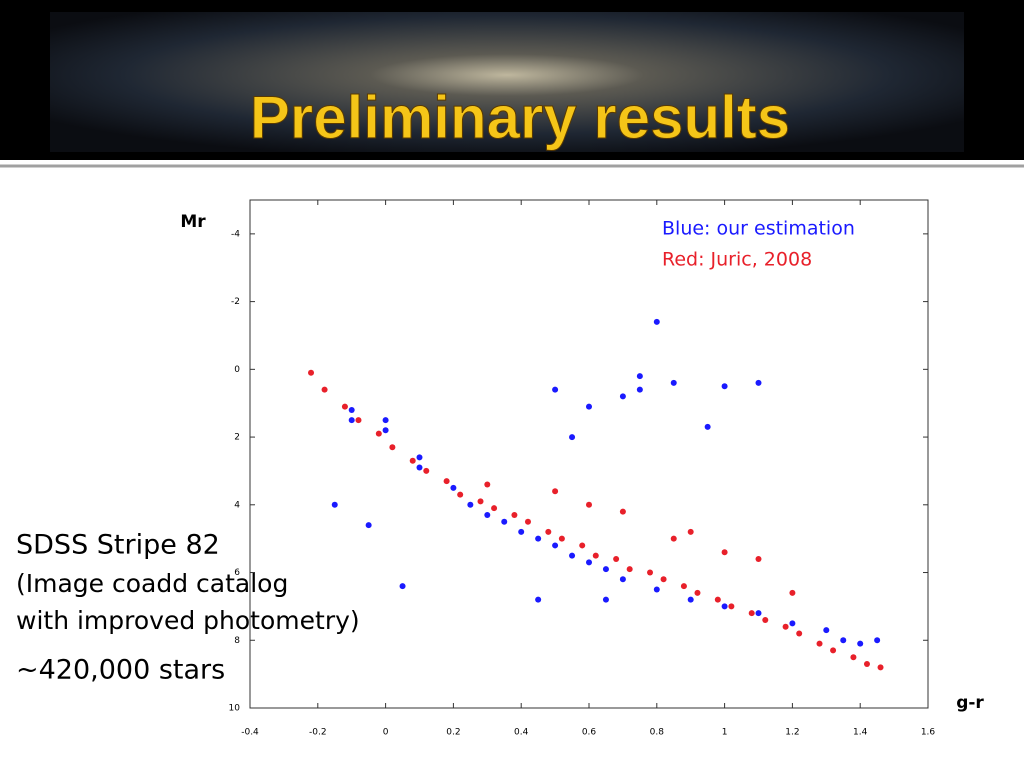 The height and width of the screenshot is (772, 1024). I want to click on x-tick-label: 1.6, so click(928, 733).